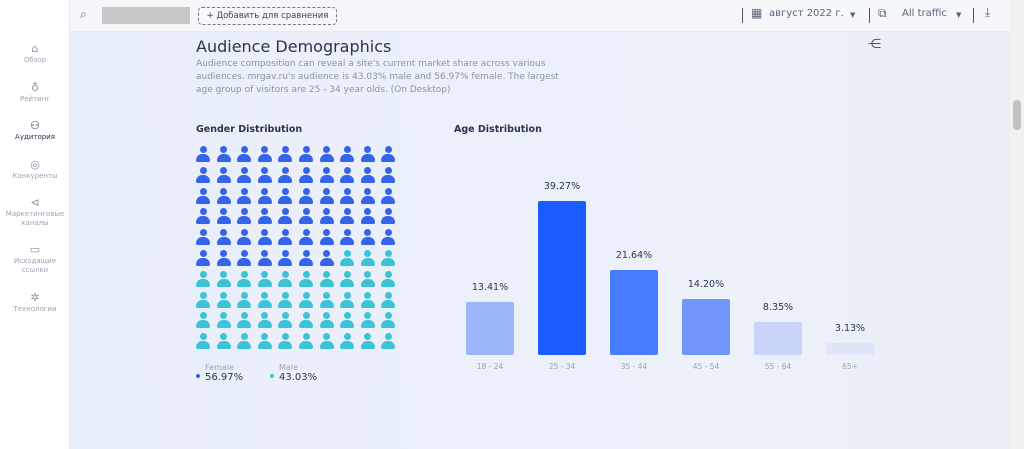 This screenshot has height=449, width=1024. Describe the element at coordinates (1017, 224) in the screenshot. I see `scrollbar` at that location.